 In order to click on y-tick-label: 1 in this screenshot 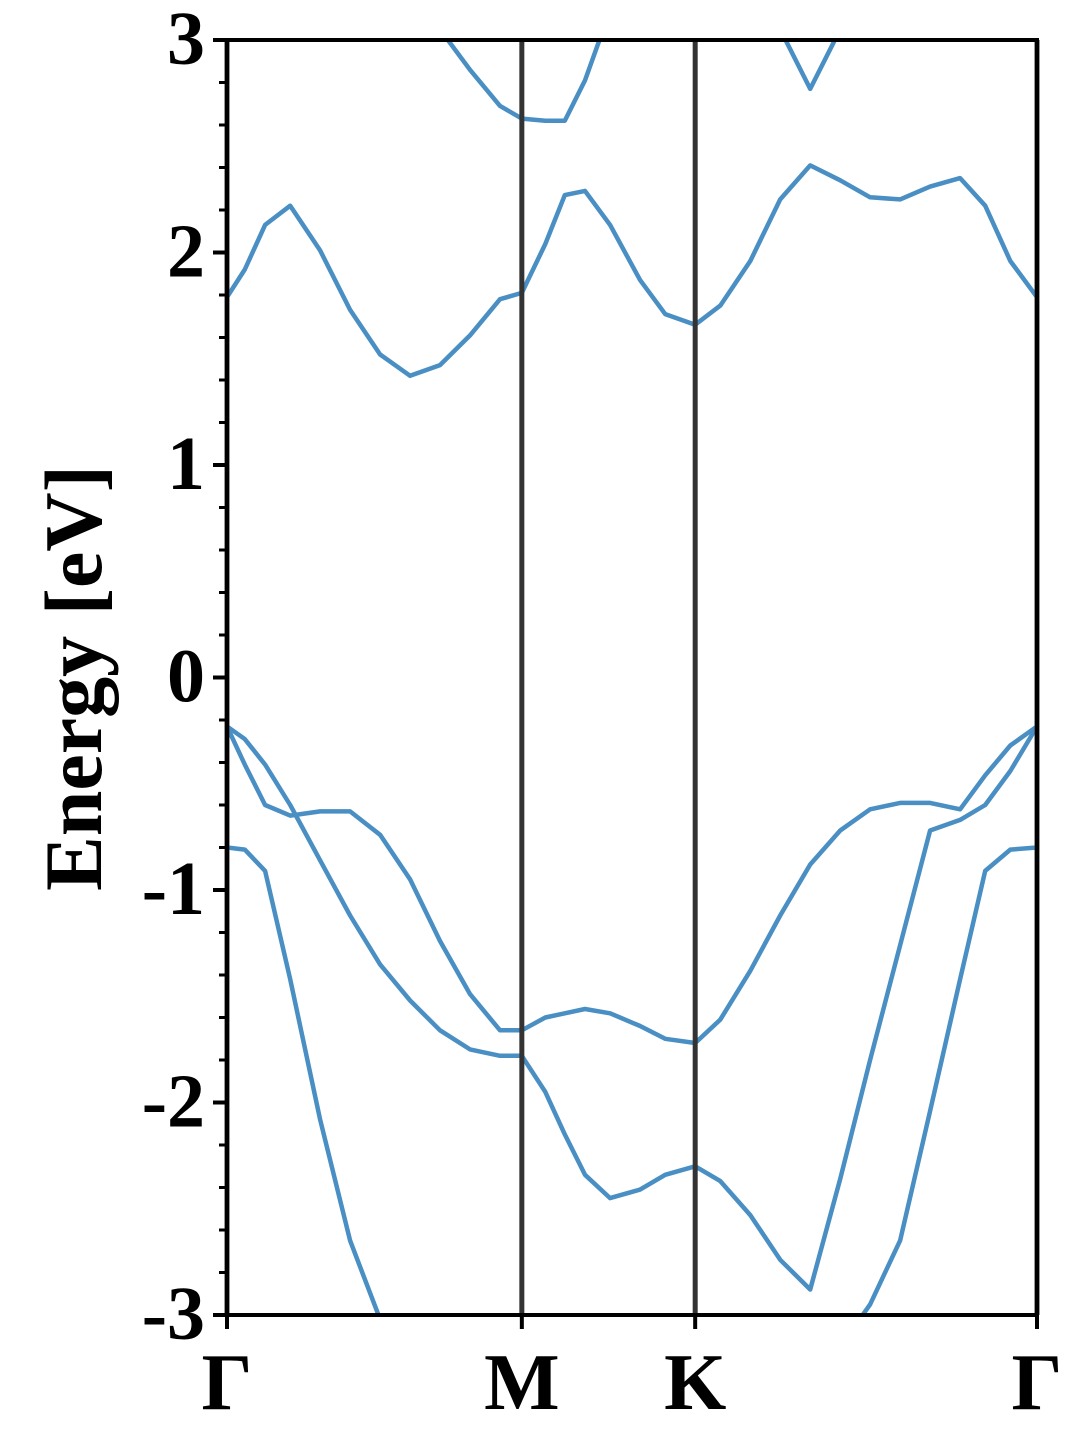, I will do `click(186, 464)`.